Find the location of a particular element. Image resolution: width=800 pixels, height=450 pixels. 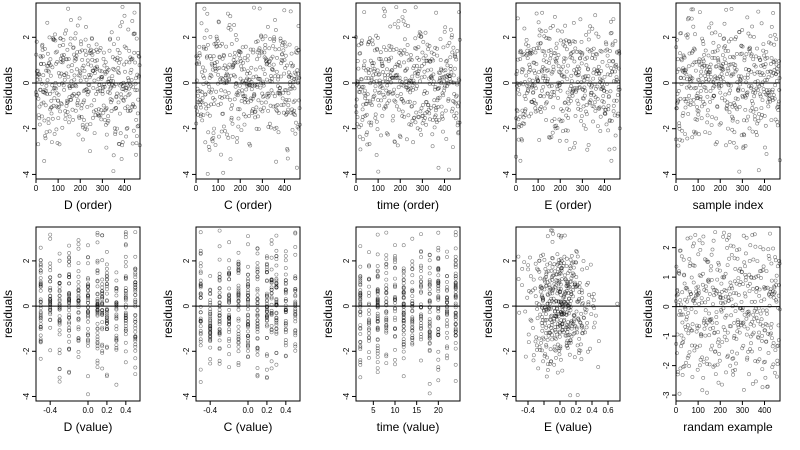

y-tick-label: -2 is located at coordinates (506, 129).